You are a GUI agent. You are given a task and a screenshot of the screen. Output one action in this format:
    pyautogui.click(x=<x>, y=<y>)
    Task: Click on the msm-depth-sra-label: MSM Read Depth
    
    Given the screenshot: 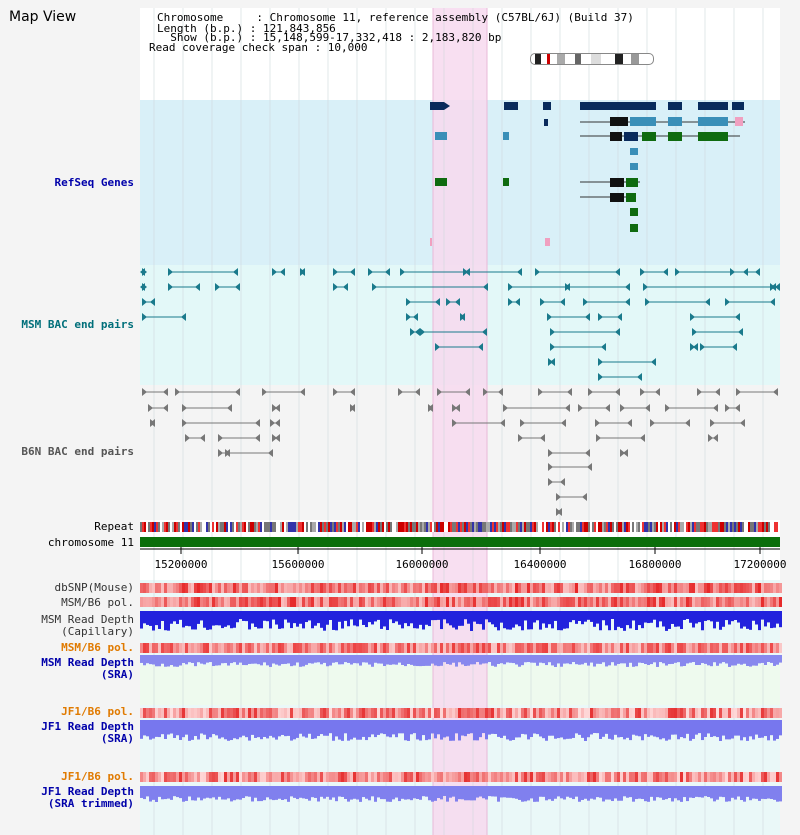 What is the action you would take?
    pyautogui.click(x=87, y=662)
    